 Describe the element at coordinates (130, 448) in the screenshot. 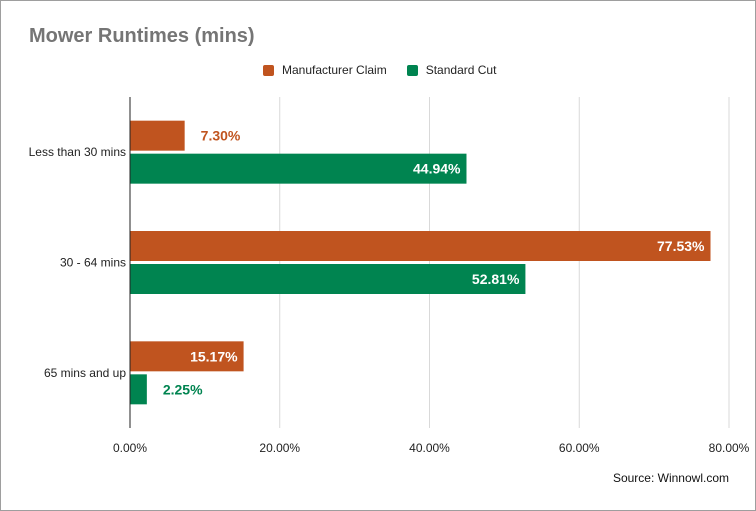

I see `x-tick-label-0: 0.00%` at that location.